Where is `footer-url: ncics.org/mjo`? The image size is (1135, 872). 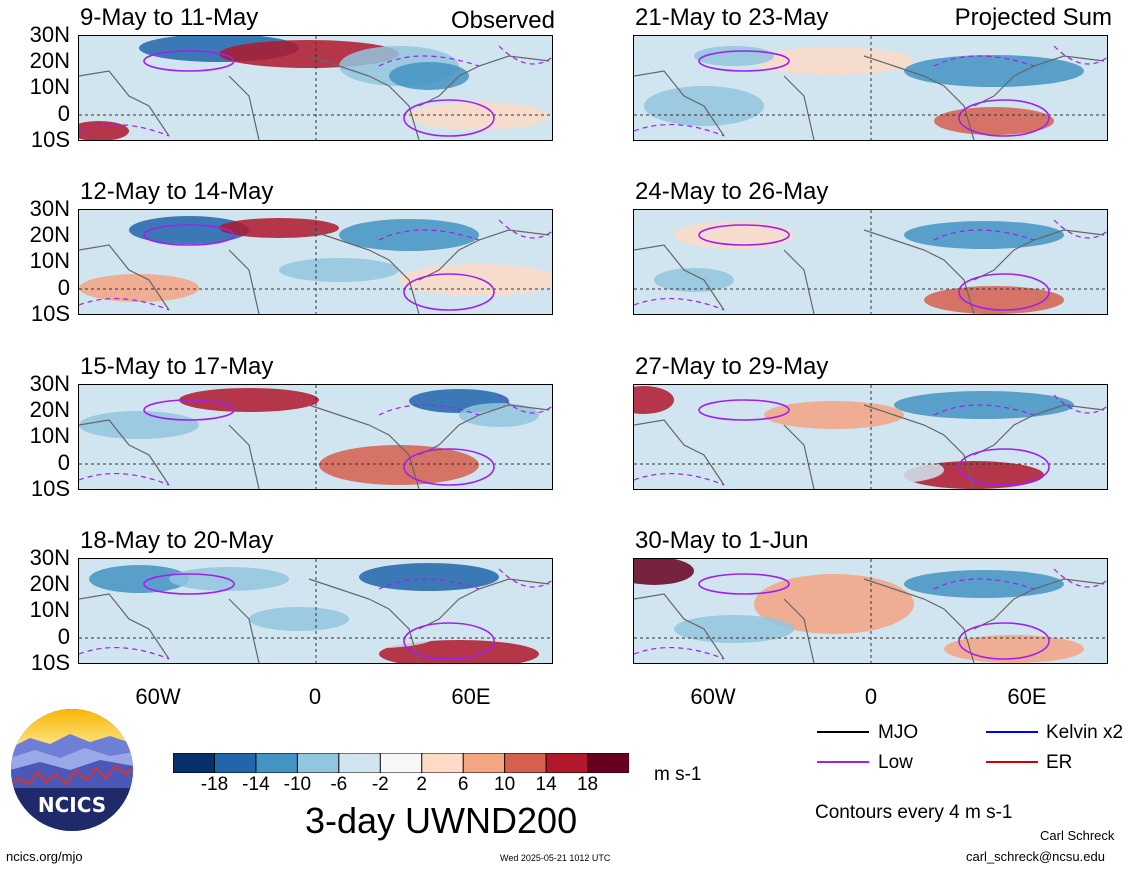 footer-url: ncics.org/mjo is located at coordinates (44, 856).